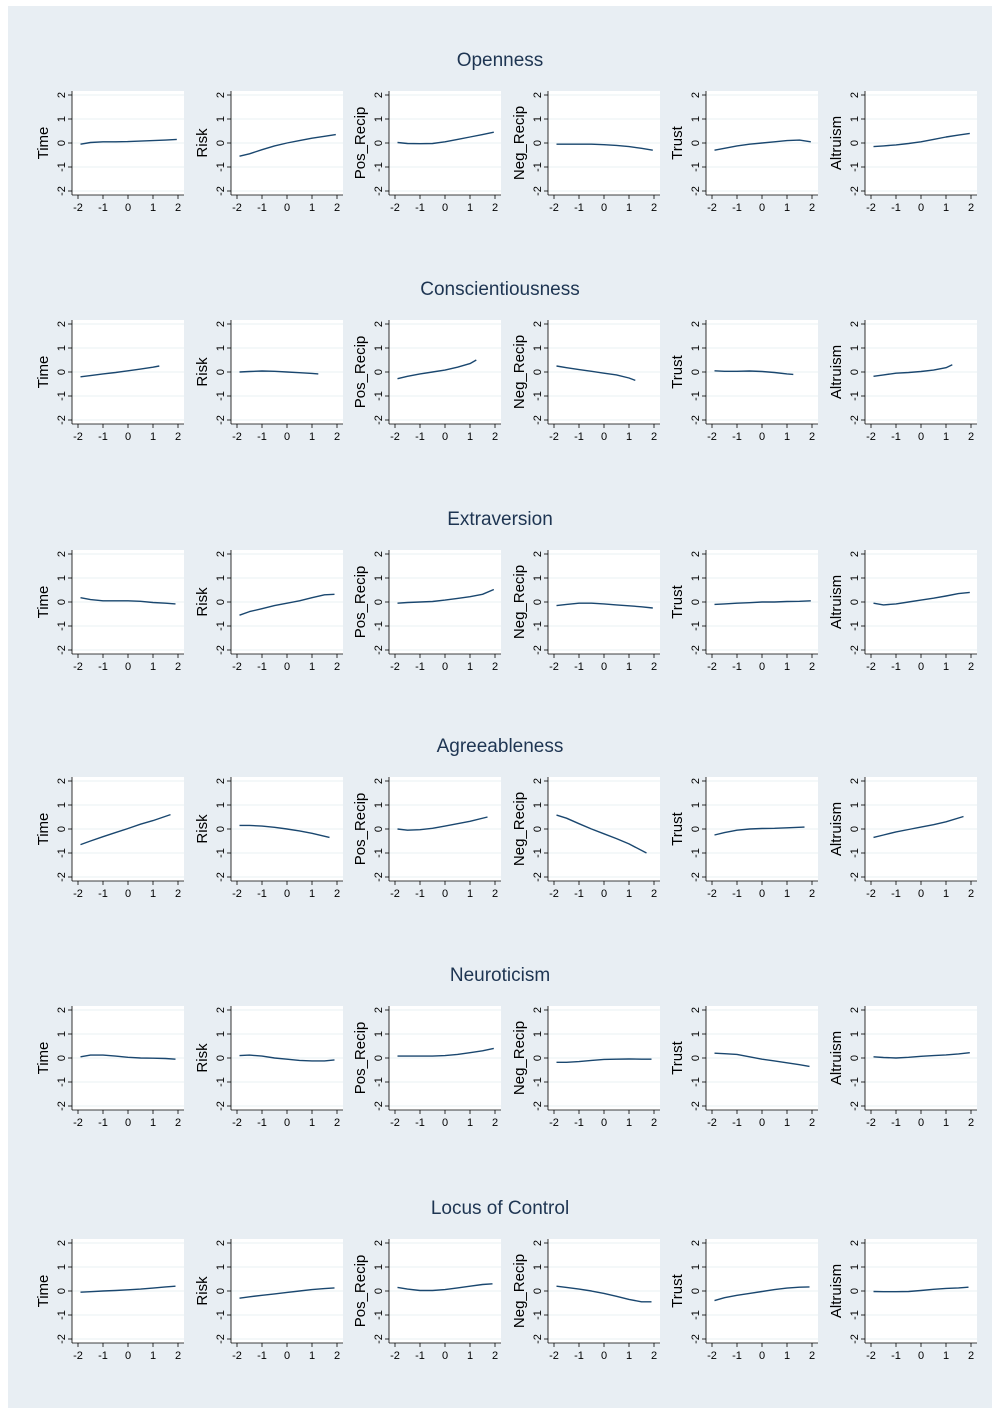 Image resolution: width=992 pixels, height=1410 pixels. Describe the element at coordinates (109, 838) in the screenshot. I see `panel-time: -2 -1 0 1 2 -2 -1 0 1 2 Time` at that location.